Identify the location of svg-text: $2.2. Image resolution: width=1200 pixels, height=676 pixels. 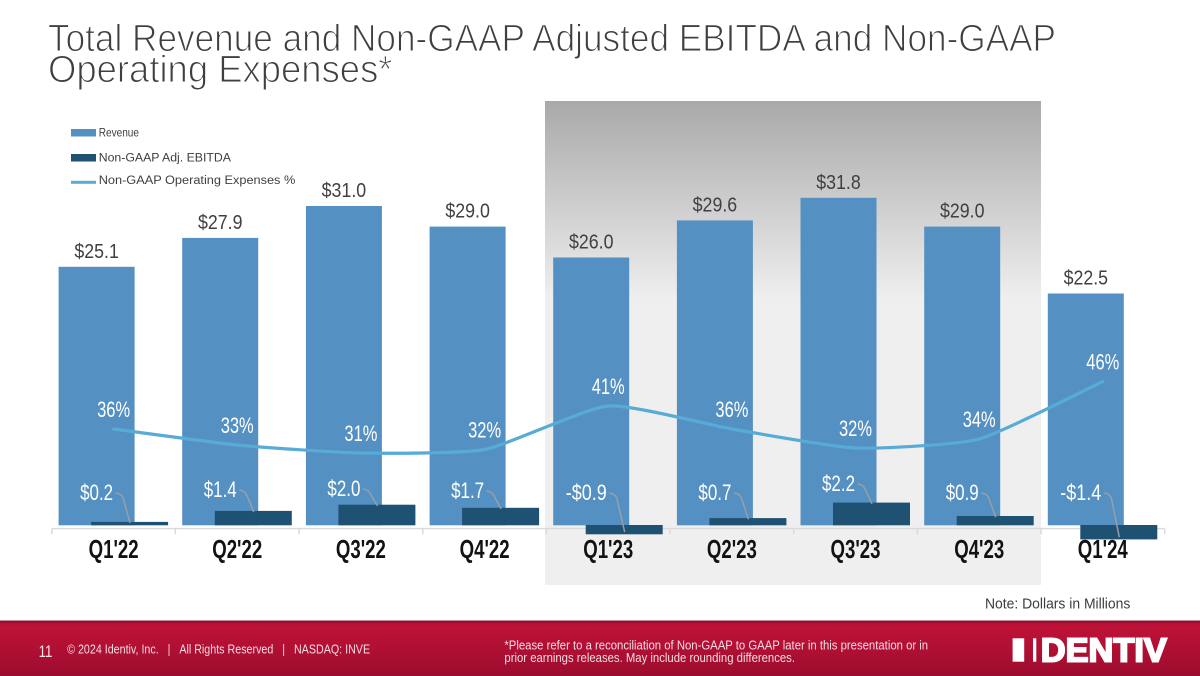
(838, 484).